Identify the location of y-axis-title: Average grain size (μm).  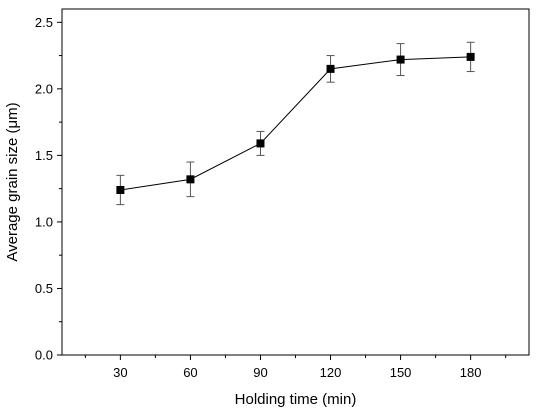
(12, 181).